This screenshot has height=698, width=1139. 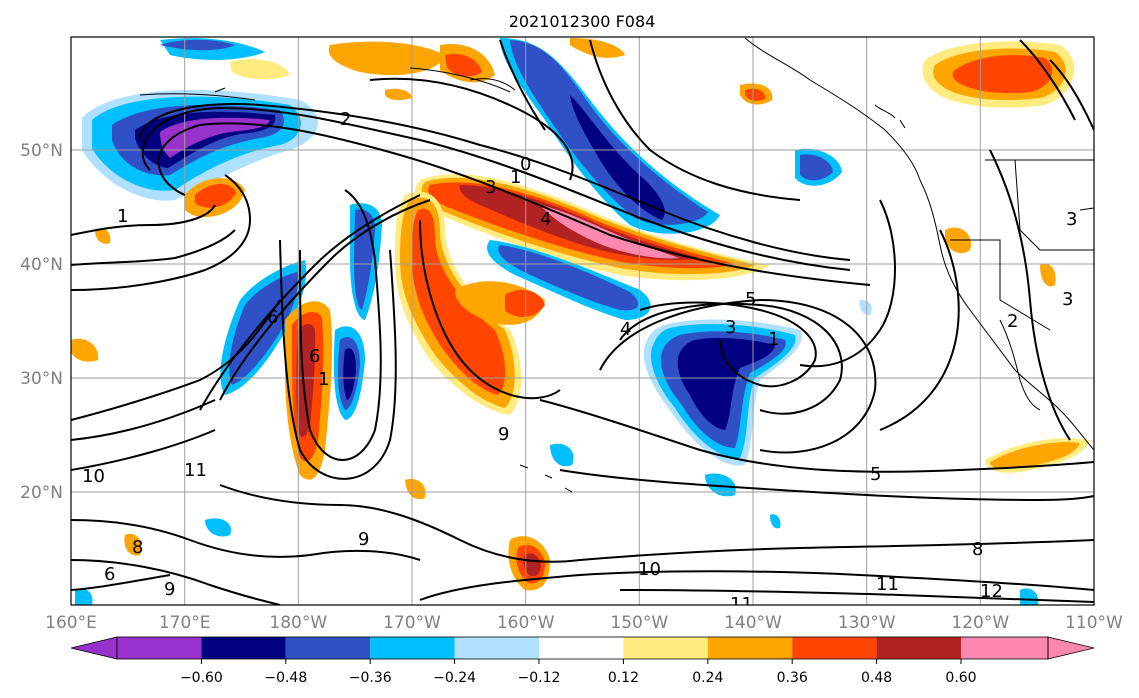 What do you see at coordinates (1071, 648) in the screenshot?
I see `colorbar-extend-high` at bounding box center [1071, 648].